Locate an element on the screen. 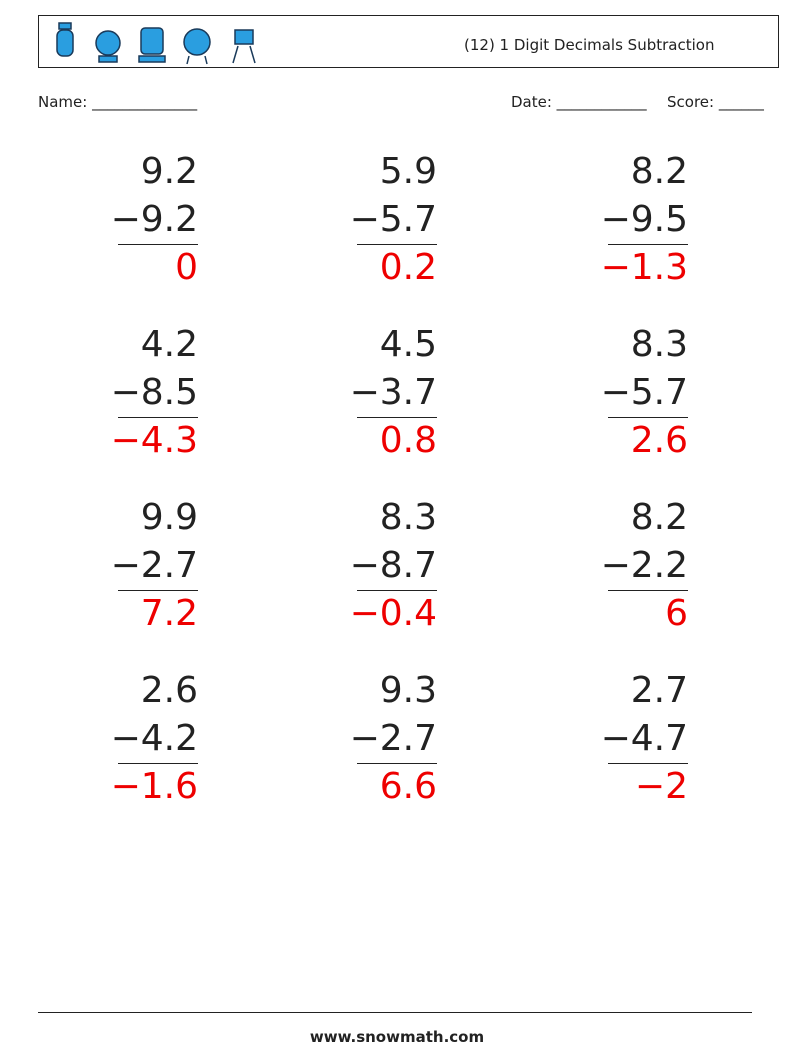  footer-site: www.snowmath.com is located at coordinates (397, 1037).